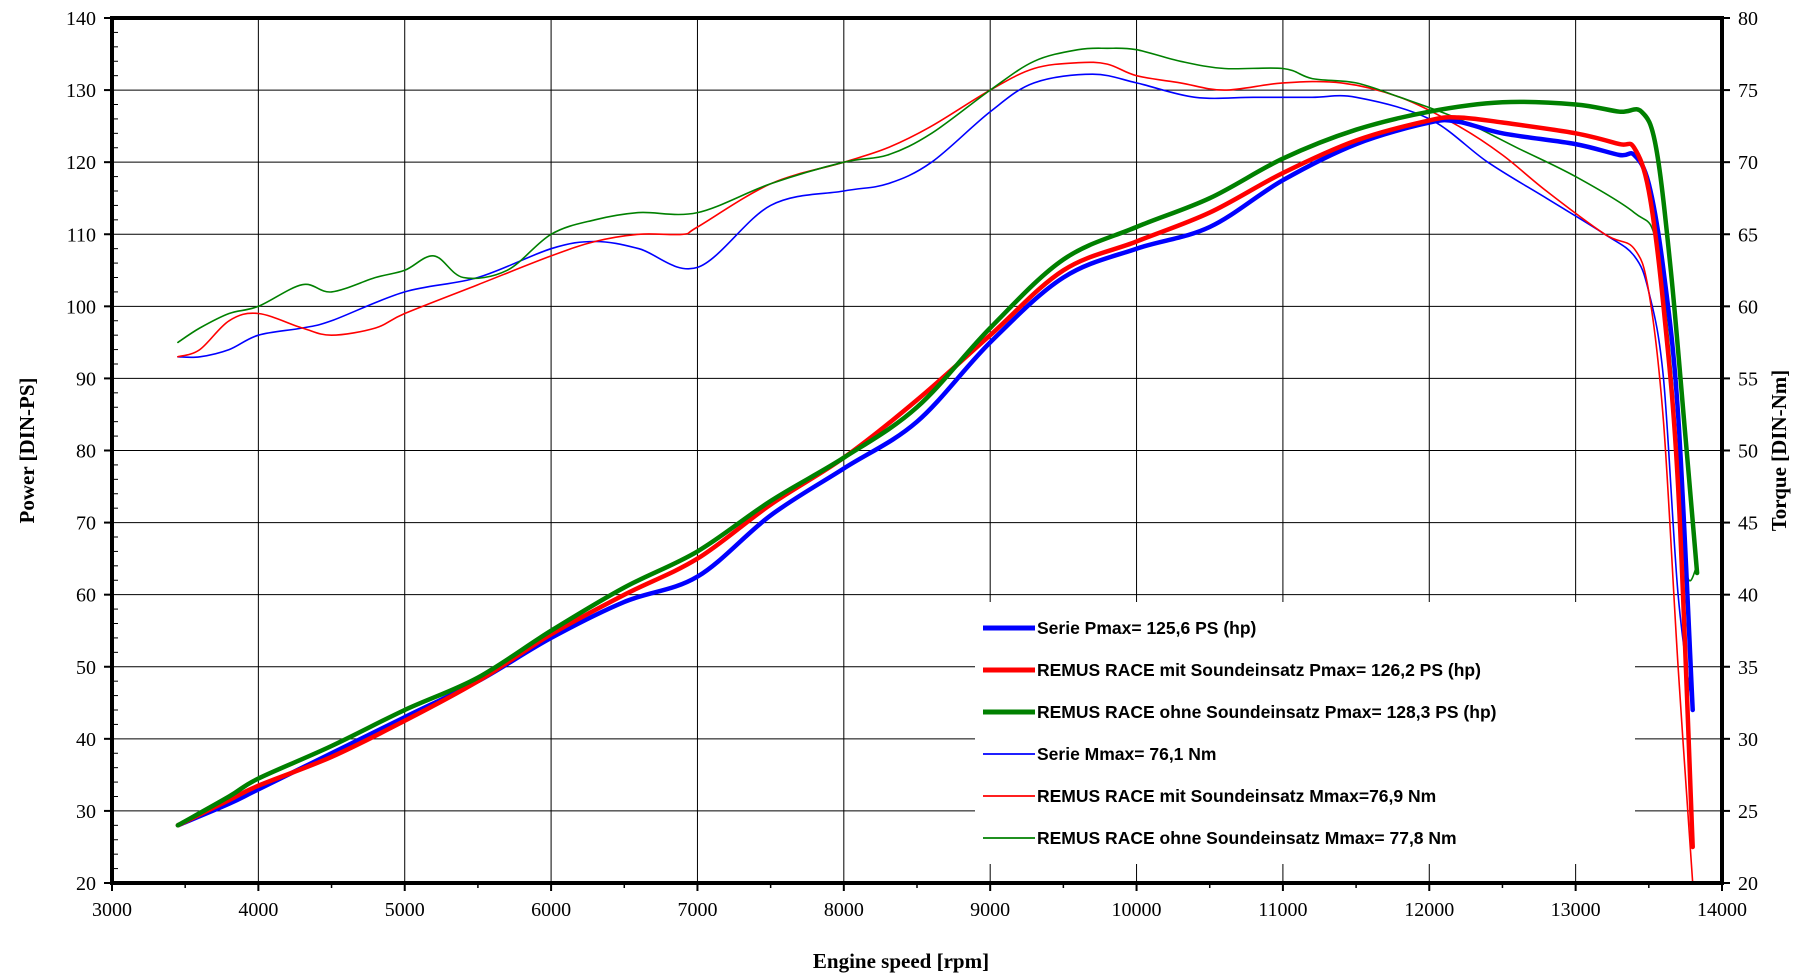 The image size is (1802, 977). I want to click on y2-tick-label: 50, so click(1748, 452).